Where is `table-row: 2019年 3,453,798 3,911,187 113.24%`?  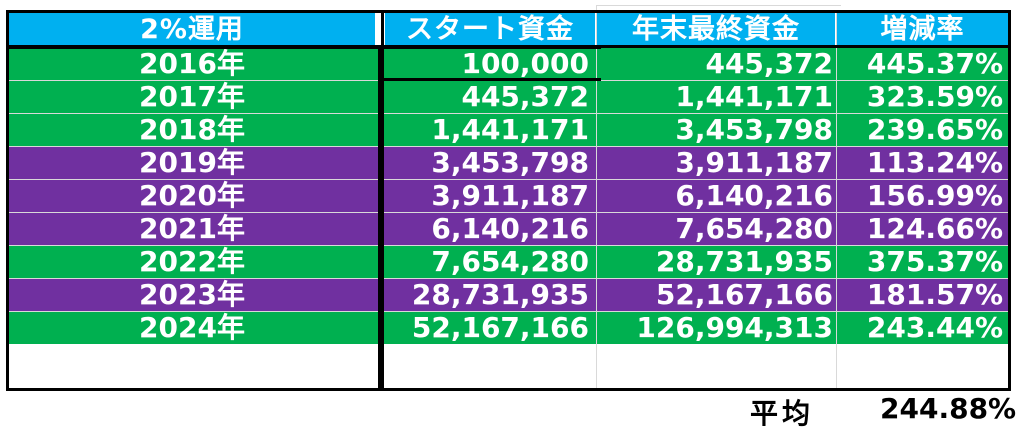
table-row: 2019年 3,453,798 3,911,187 113.24% is located at coordinates (508, 163).